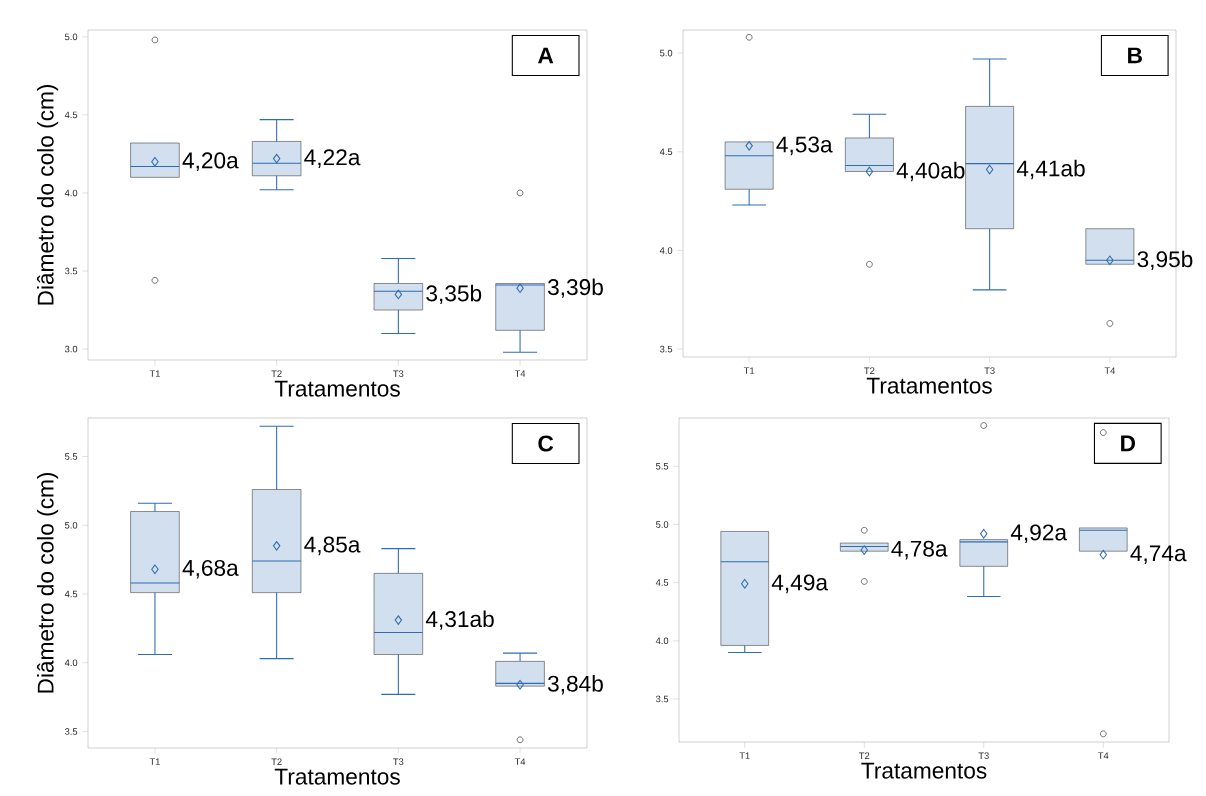  Describe the element at coordinates (210, 569) in the screenshot. I see `annotation: 4,68a` at that location.